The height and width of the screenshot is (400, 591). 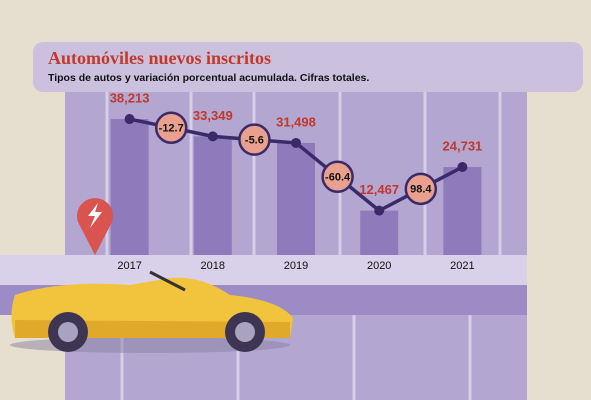 I want to click on car, so click(x=151, y=311).